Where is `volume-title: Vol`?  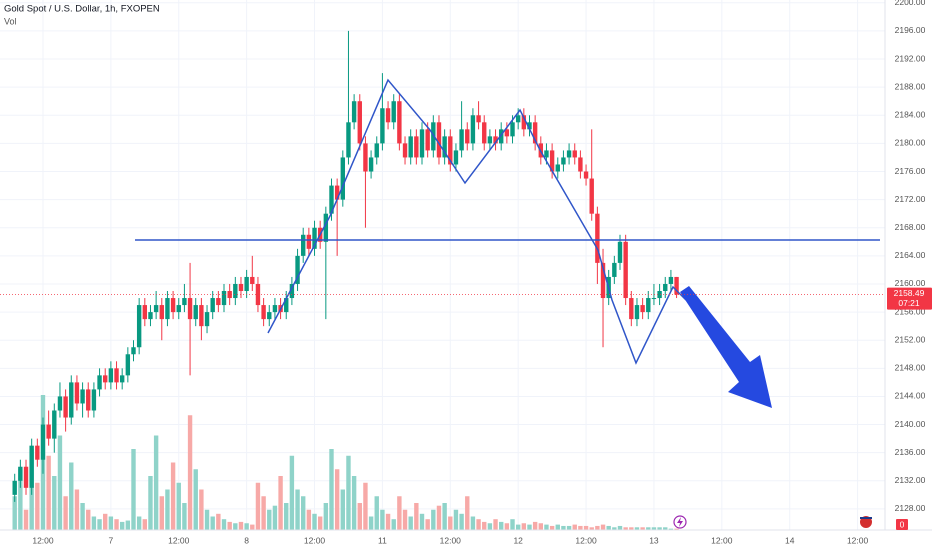 volume-title: Vol is located at coordinates (10, 21).